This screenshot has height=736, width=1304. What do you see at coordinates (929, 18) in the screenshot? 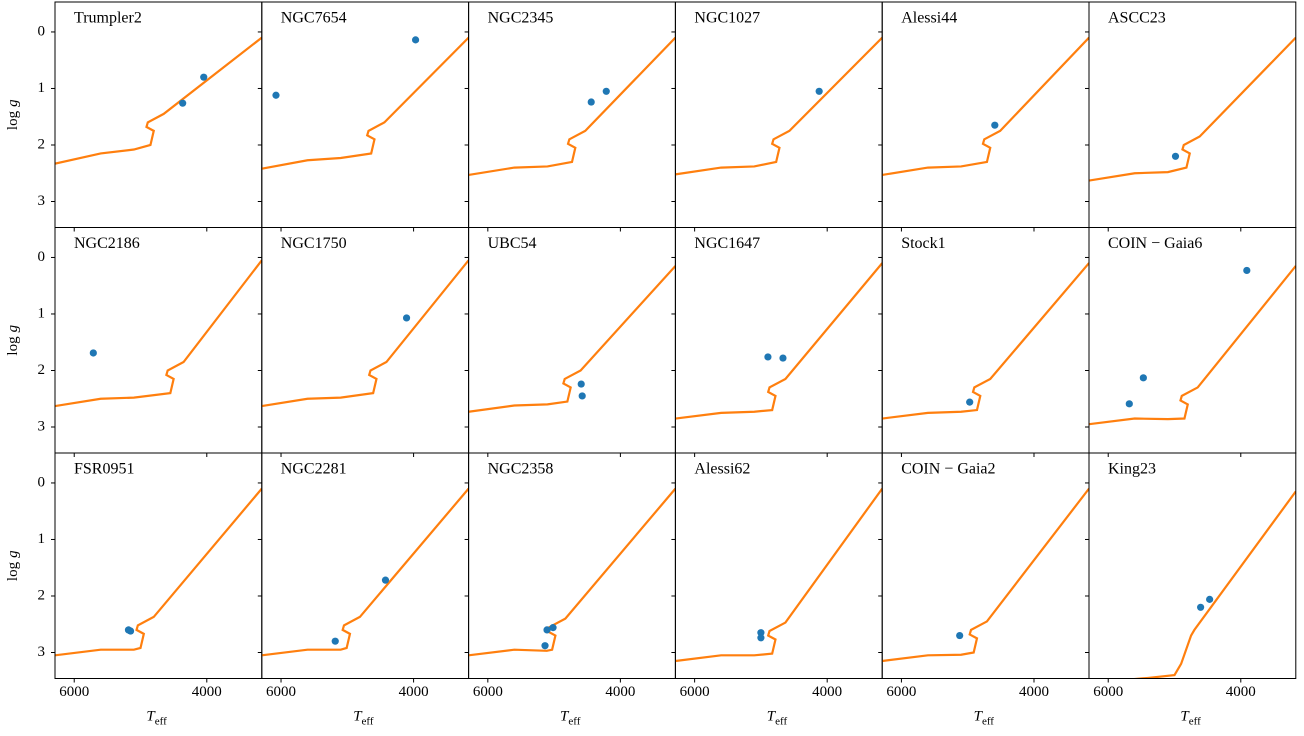
I see `panel-title: Alessi44` at bounding box center [929, 18].